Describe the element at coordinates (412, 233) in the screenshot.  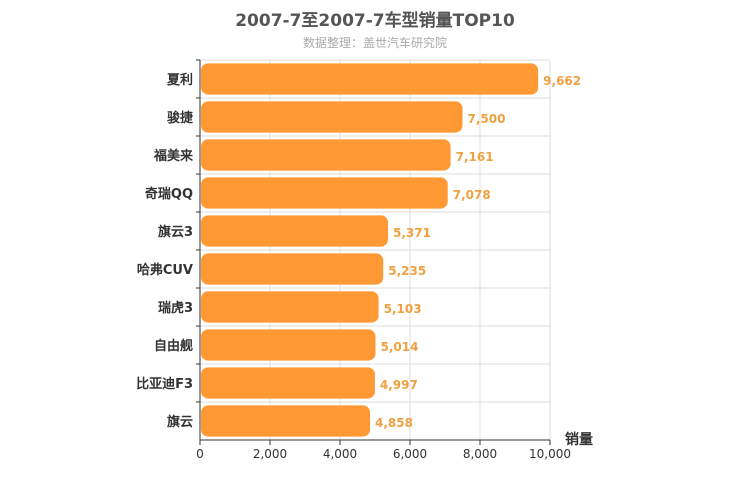
I see `data-label: 5,371` at that location.